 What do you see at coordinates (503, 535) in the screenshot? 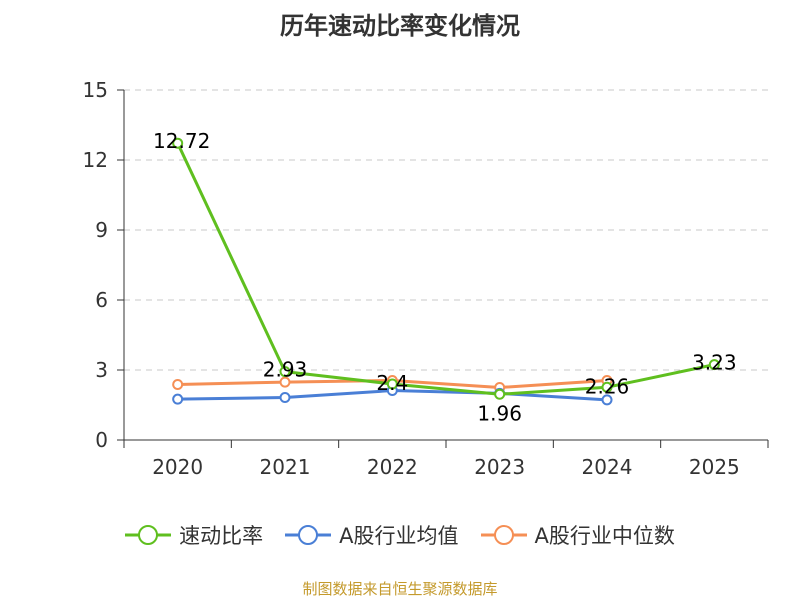
I see `legend-swatch-industry-median-icon` at bounding box center [503, 535].